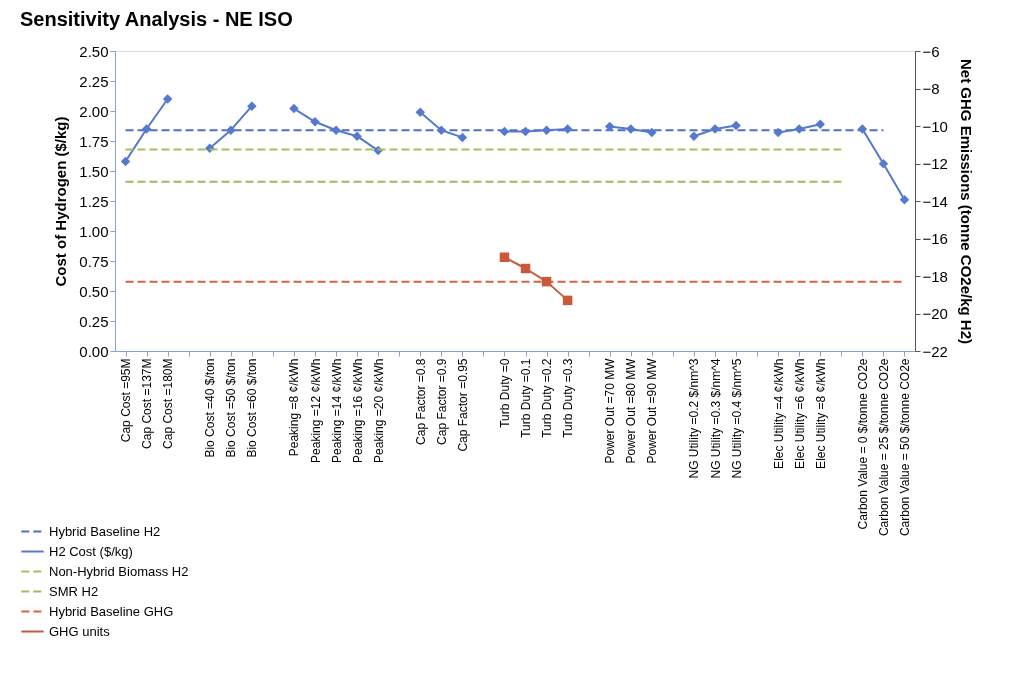 This screenshot has height=696, width=1031. What do you see at coordinates (820, 413) in the screenshot?
I see `x-tick-label: Elec Utility =8 ¢/kWh` at bounding box center [820, 413].